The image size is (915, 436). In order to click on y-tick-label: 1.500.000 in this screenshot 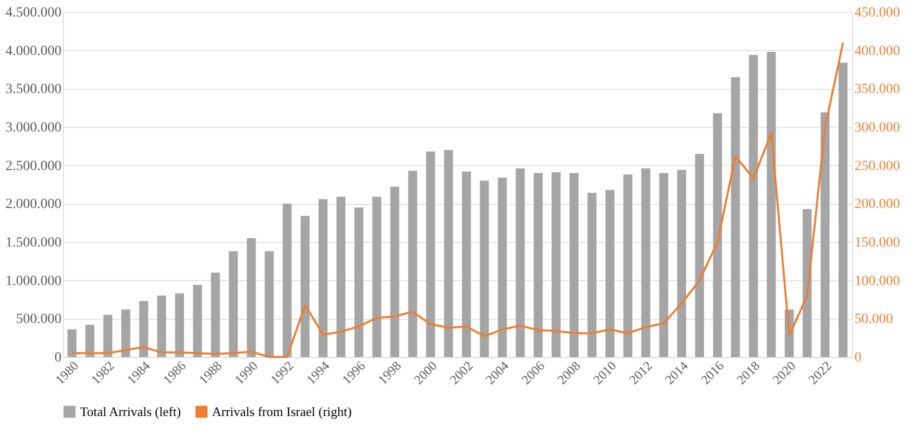, I will do `click(34, 243)`.